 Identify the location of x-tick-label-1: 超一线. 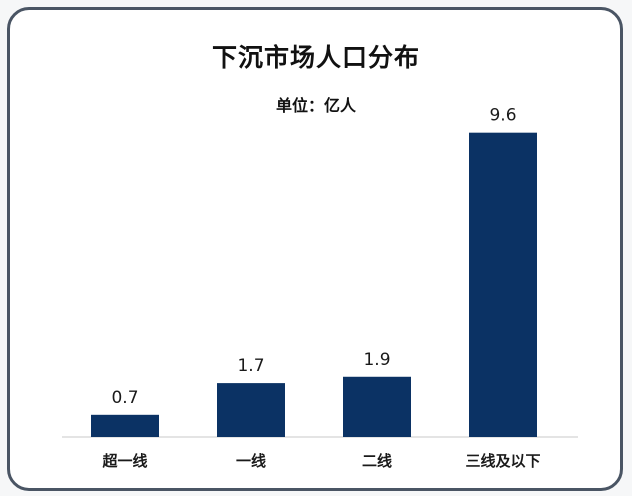
(124, 461).